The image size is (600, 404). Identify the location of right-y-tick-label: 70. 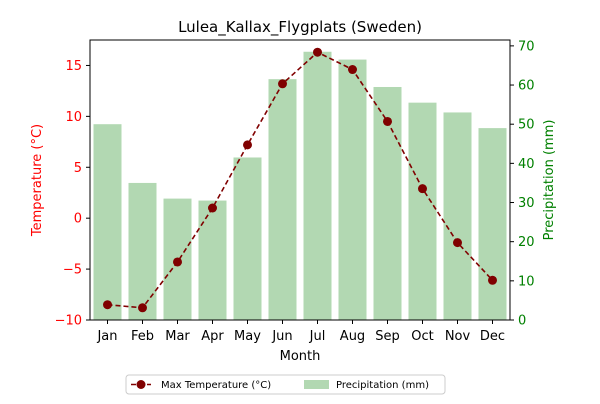
(526, 46).